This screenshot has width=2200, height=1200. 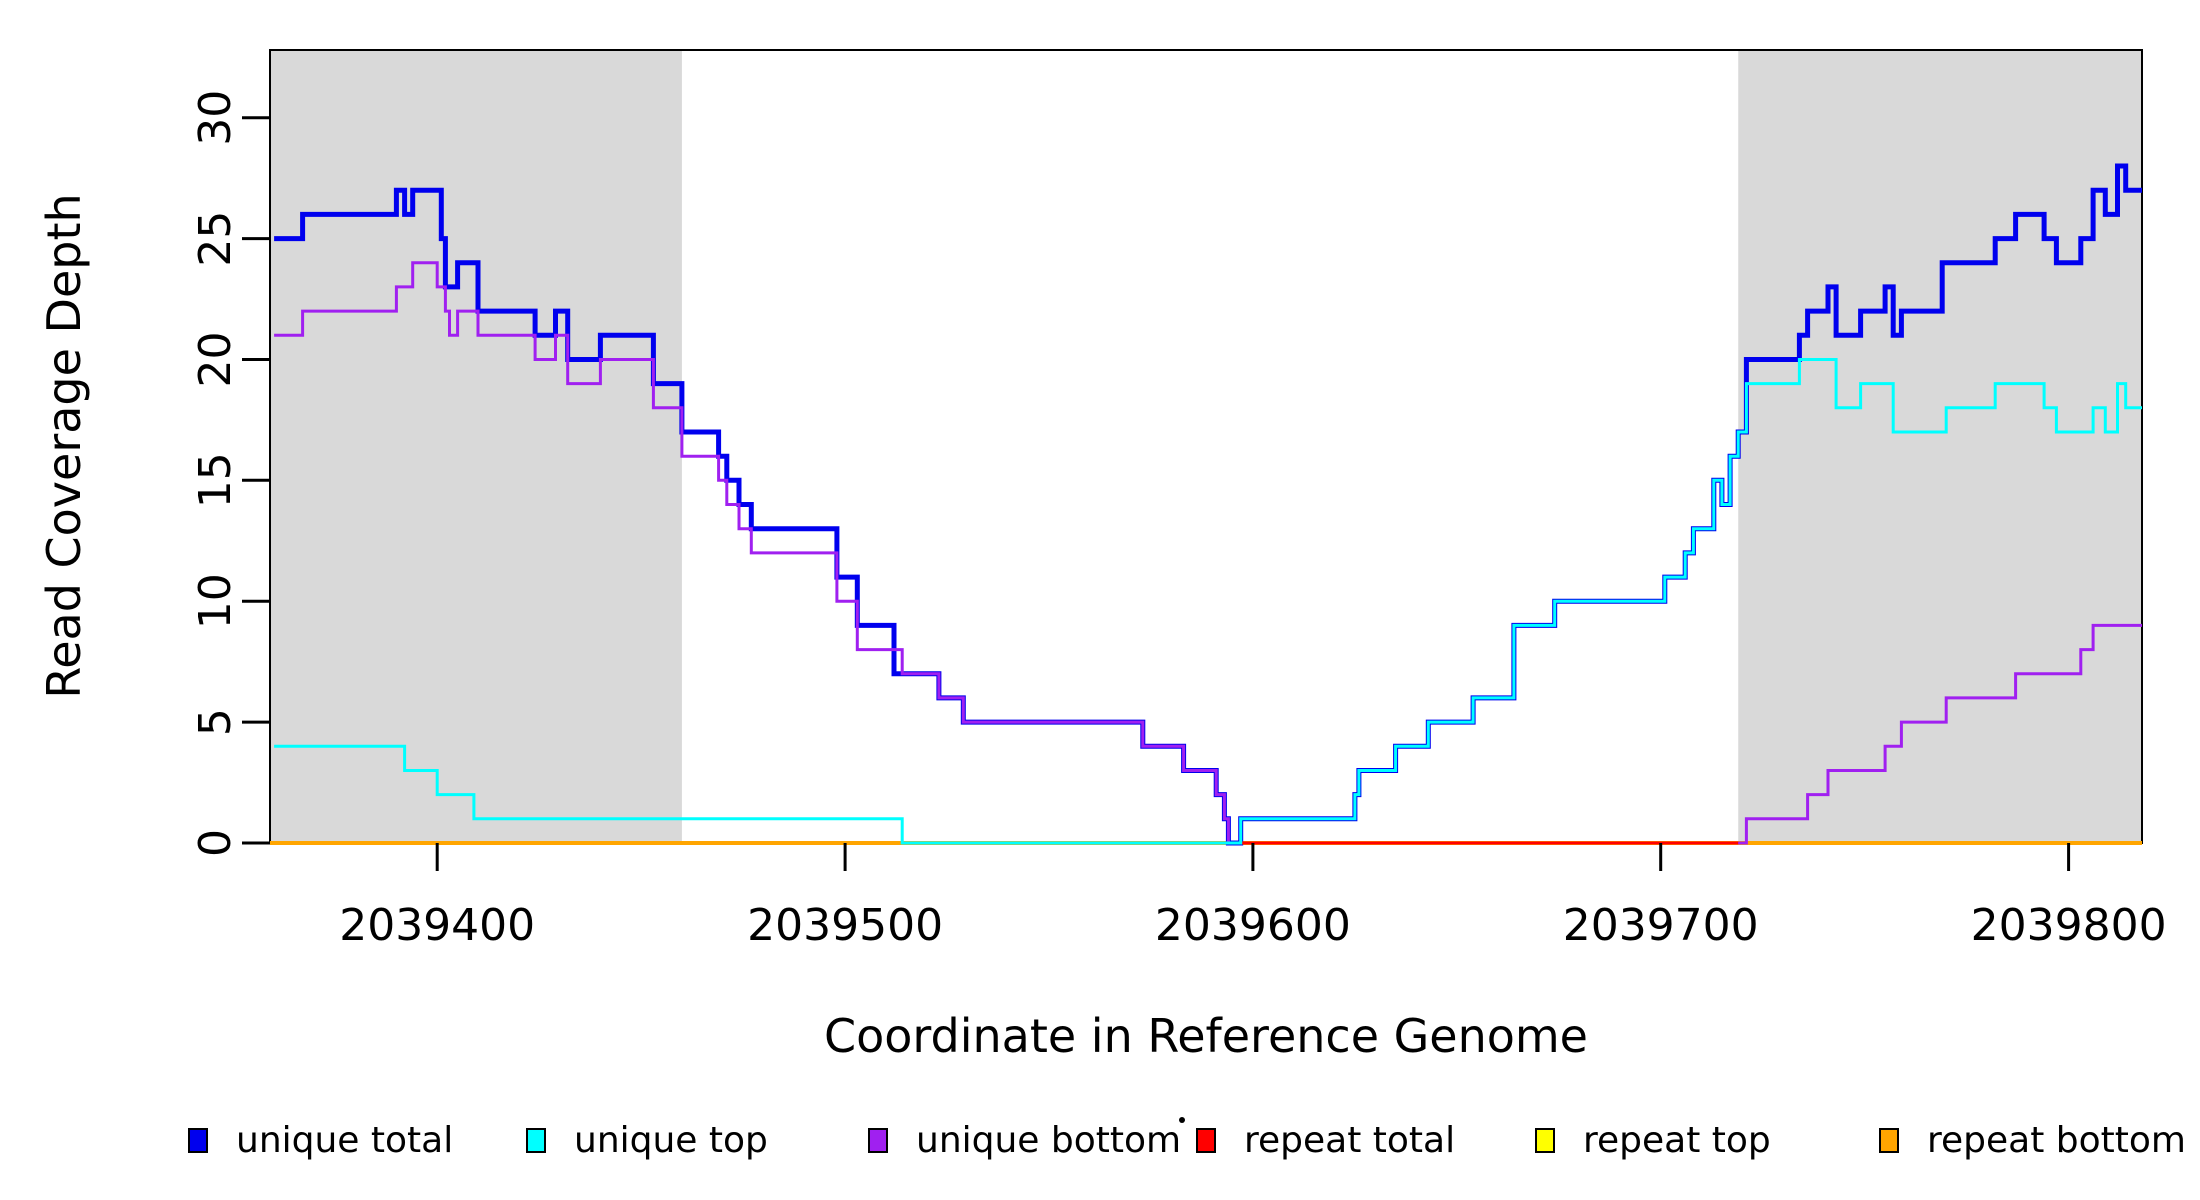 I want to click on legend-item-repeat-total: repeat total, so click(x=1325, y=1140).